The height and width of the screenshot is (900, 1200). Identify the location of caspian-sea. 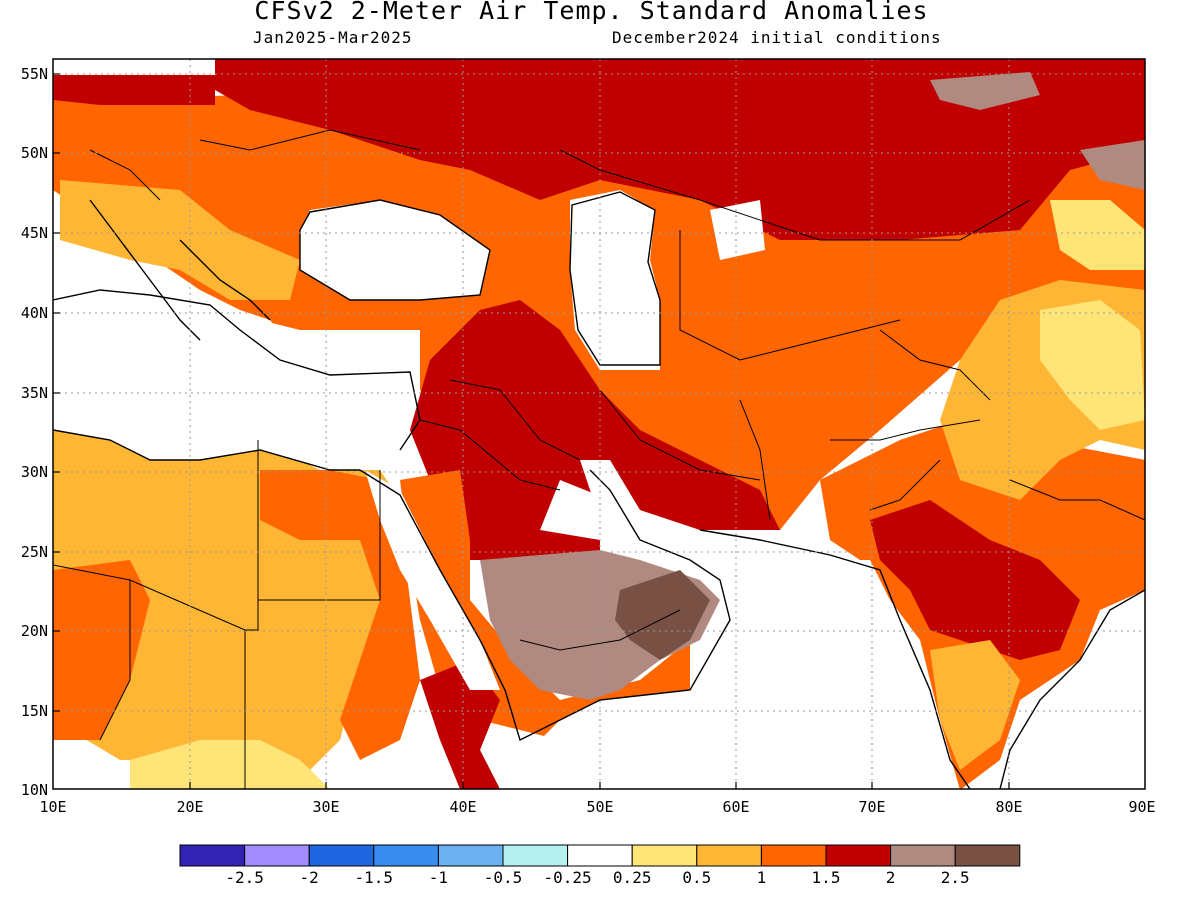
(615, 280).